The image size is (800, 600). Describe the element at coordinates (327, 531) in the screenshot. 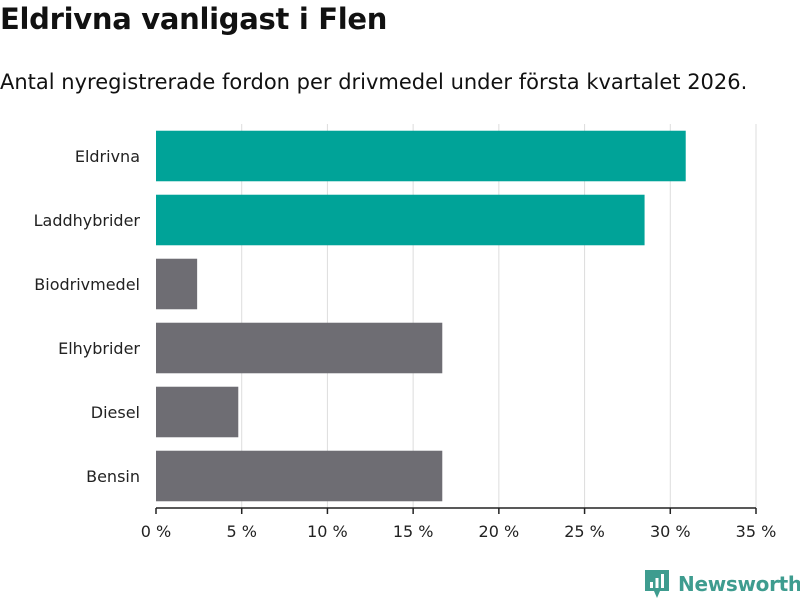

I see `x-tick-label: 10 %` at that location.